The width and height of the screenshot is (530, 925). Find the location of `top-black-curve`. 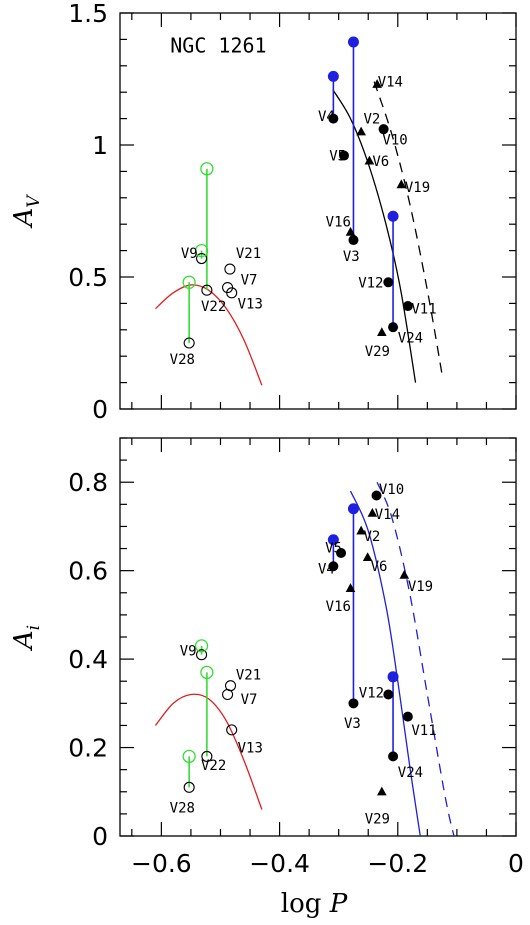

top-black-curve is located at coordinates (374, 236).